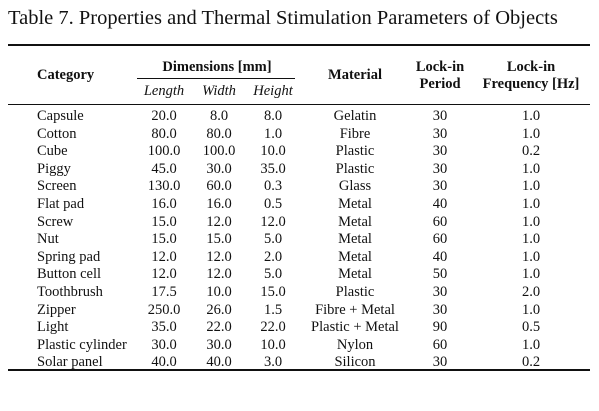 The width and height of the screenshot is (599, 411). I want to click on cell-material: Plastic + Metal, so click(355, 327).